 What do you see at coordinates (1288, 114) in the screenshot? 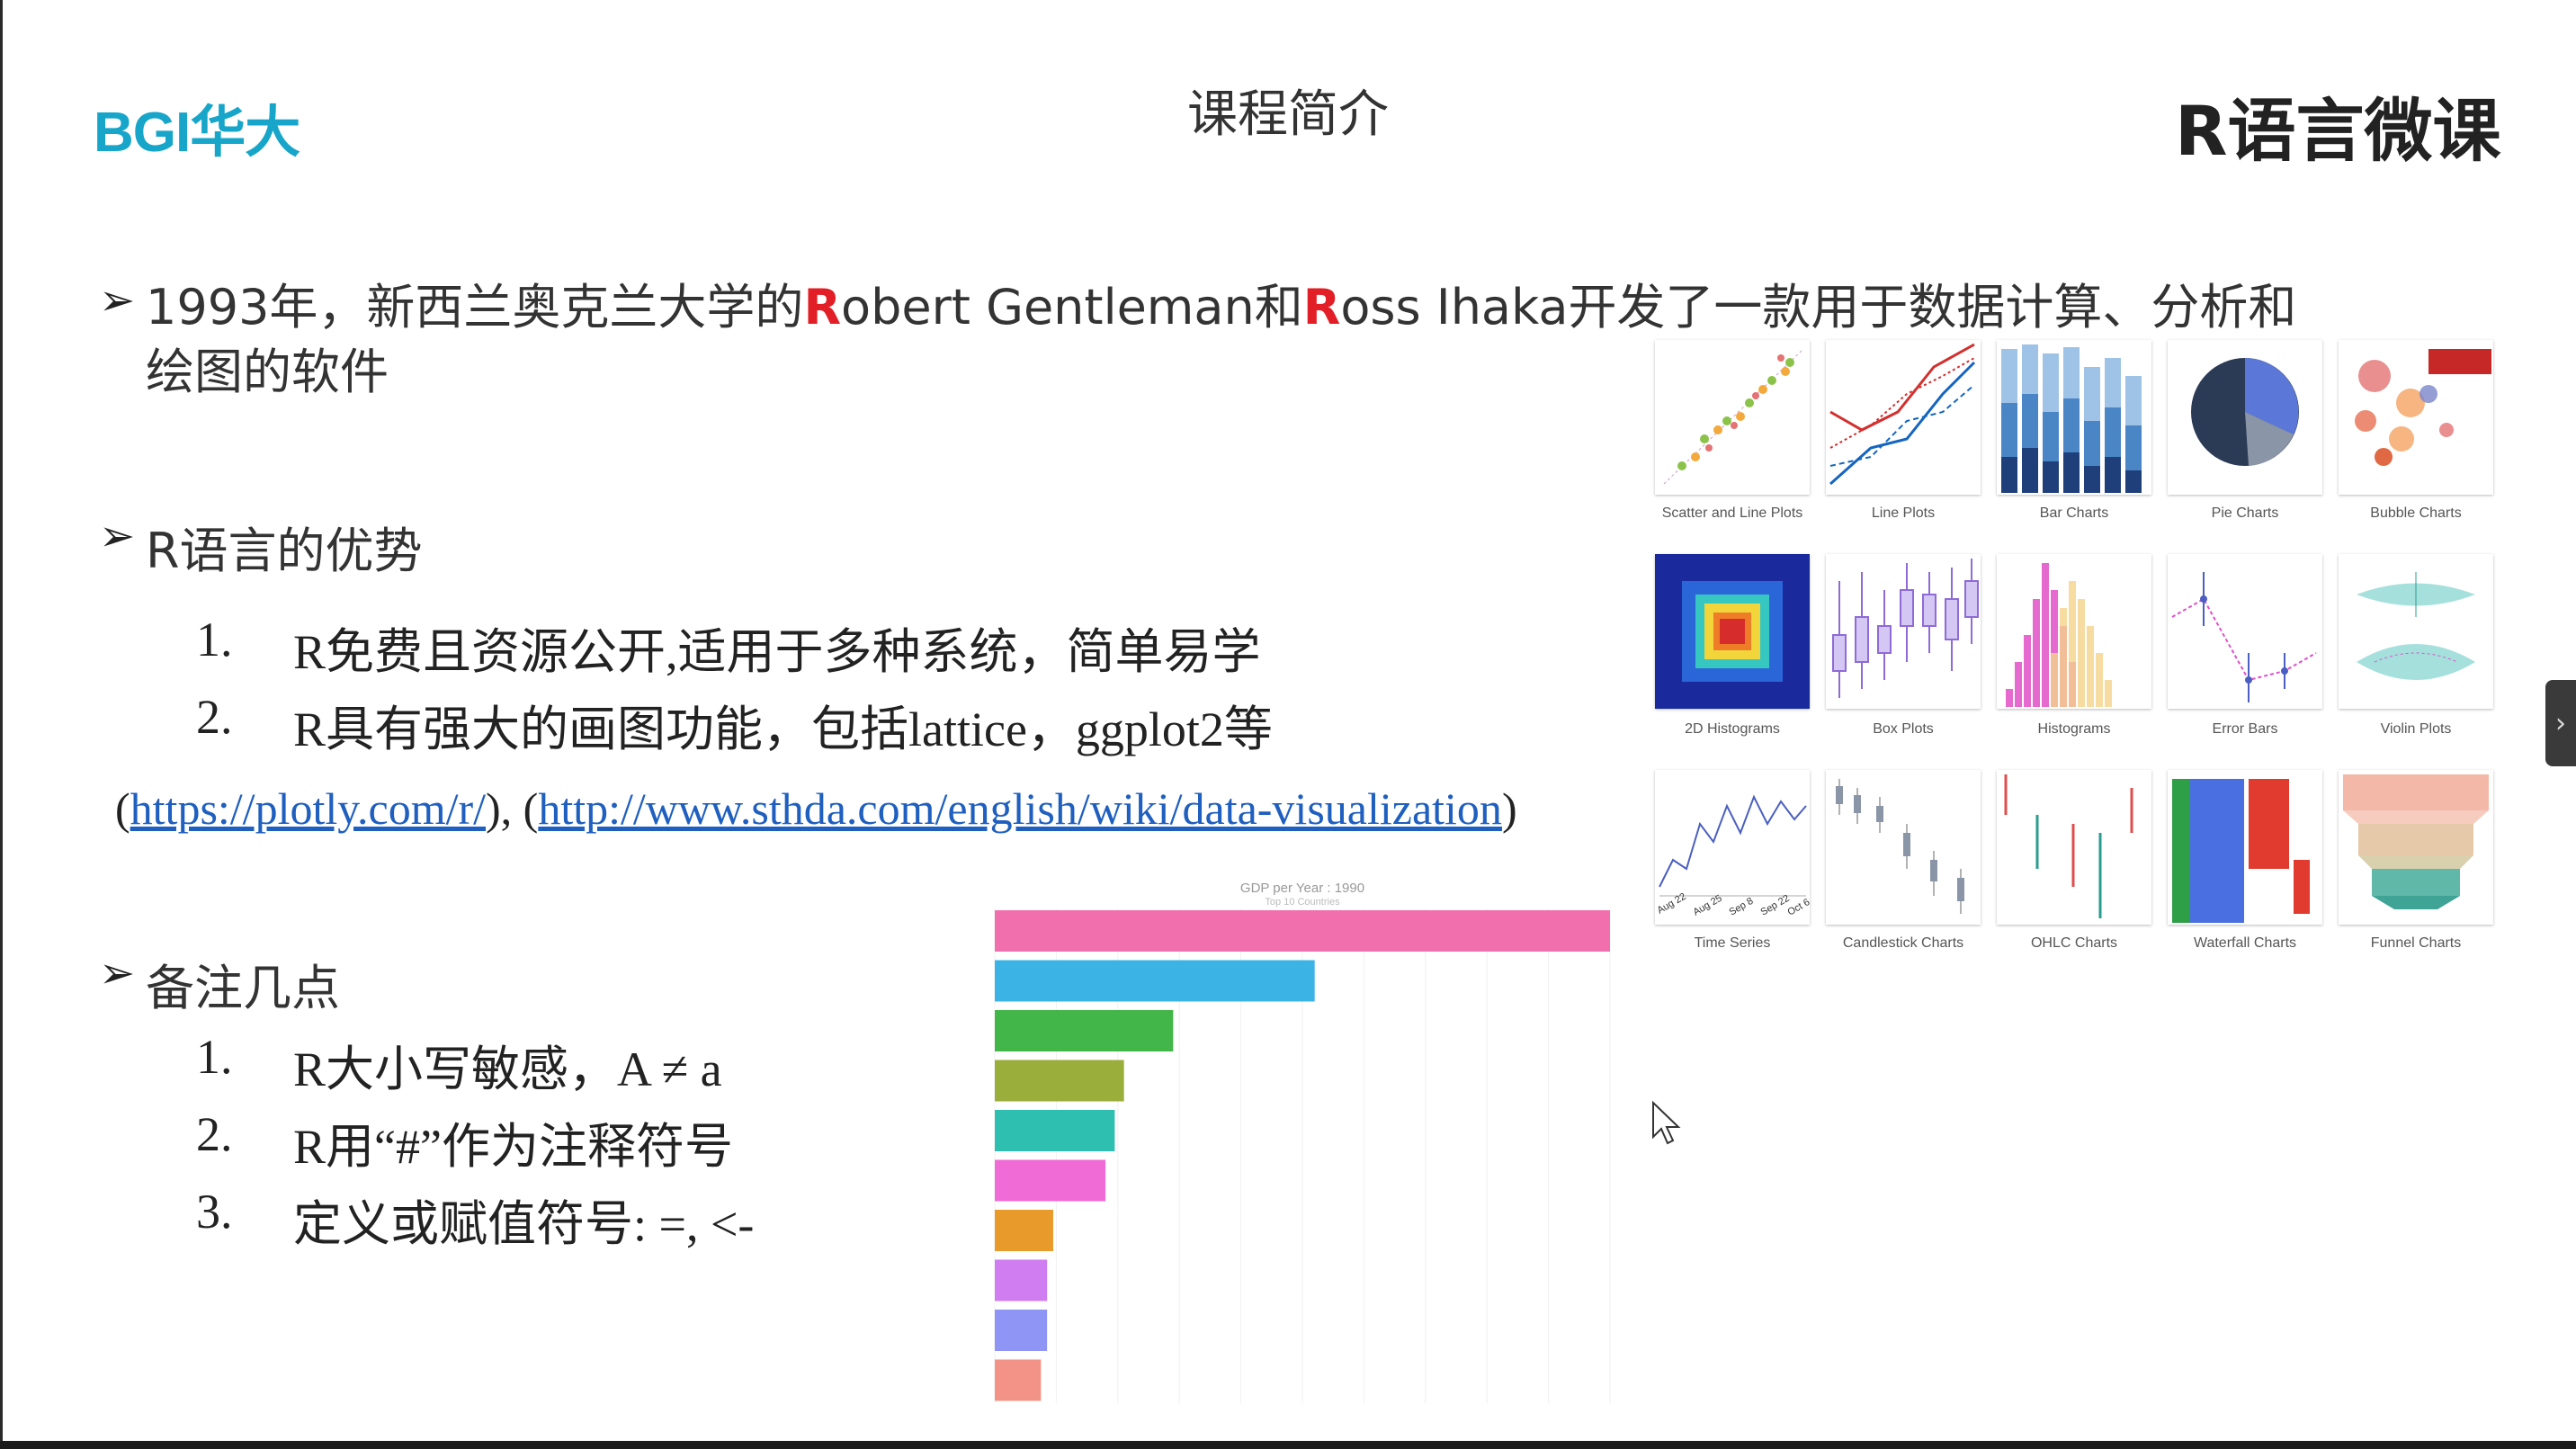
I see `slide-title: 课程简介` at bounding box center [1288, 114].